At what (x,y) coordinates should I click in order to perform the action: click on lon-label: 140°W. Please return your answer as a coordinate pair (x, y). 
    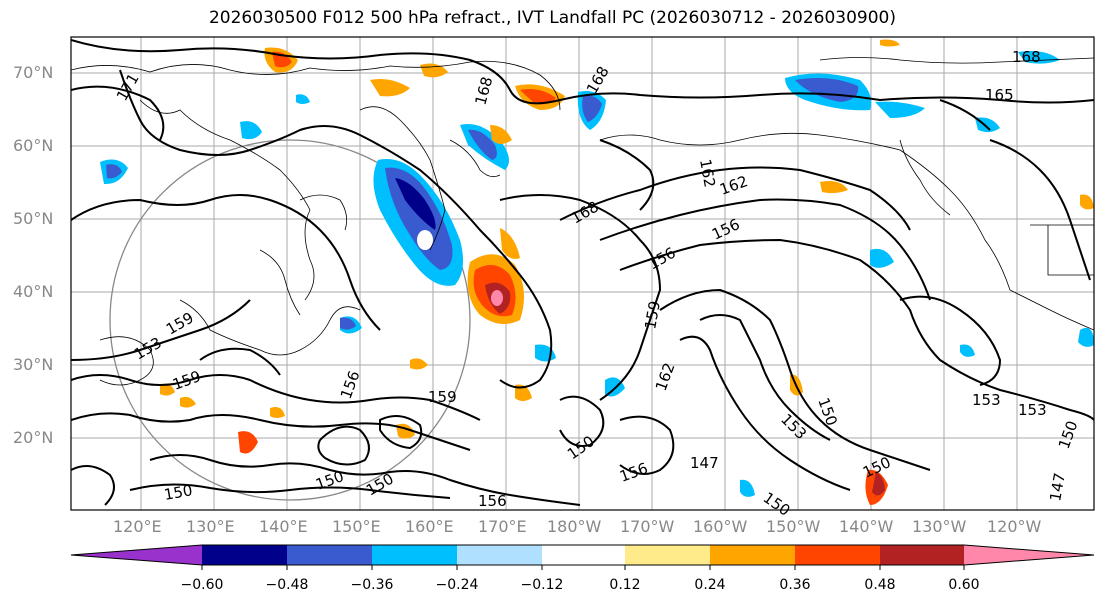
    Looking at the image, I should click on (866, 526).